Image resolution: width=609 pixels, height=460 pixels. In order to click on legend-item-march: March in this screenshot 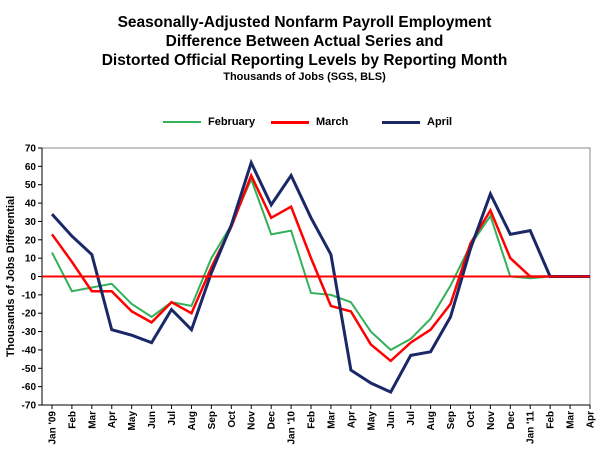, I will do `click(309, 122)`.